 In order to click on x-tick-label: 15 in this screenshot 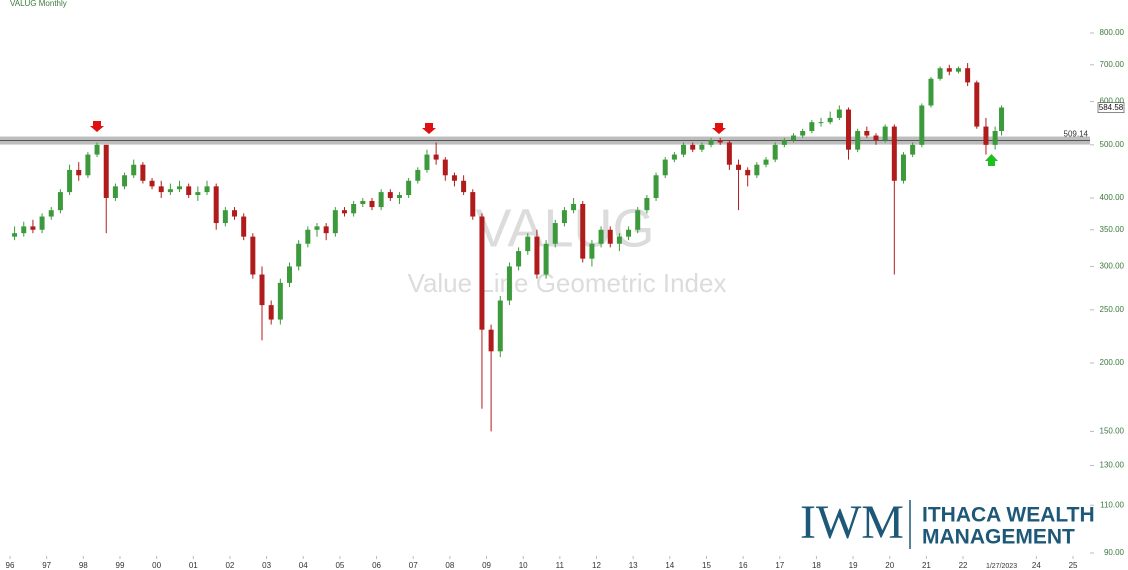, I will do `click(706, 565)`.